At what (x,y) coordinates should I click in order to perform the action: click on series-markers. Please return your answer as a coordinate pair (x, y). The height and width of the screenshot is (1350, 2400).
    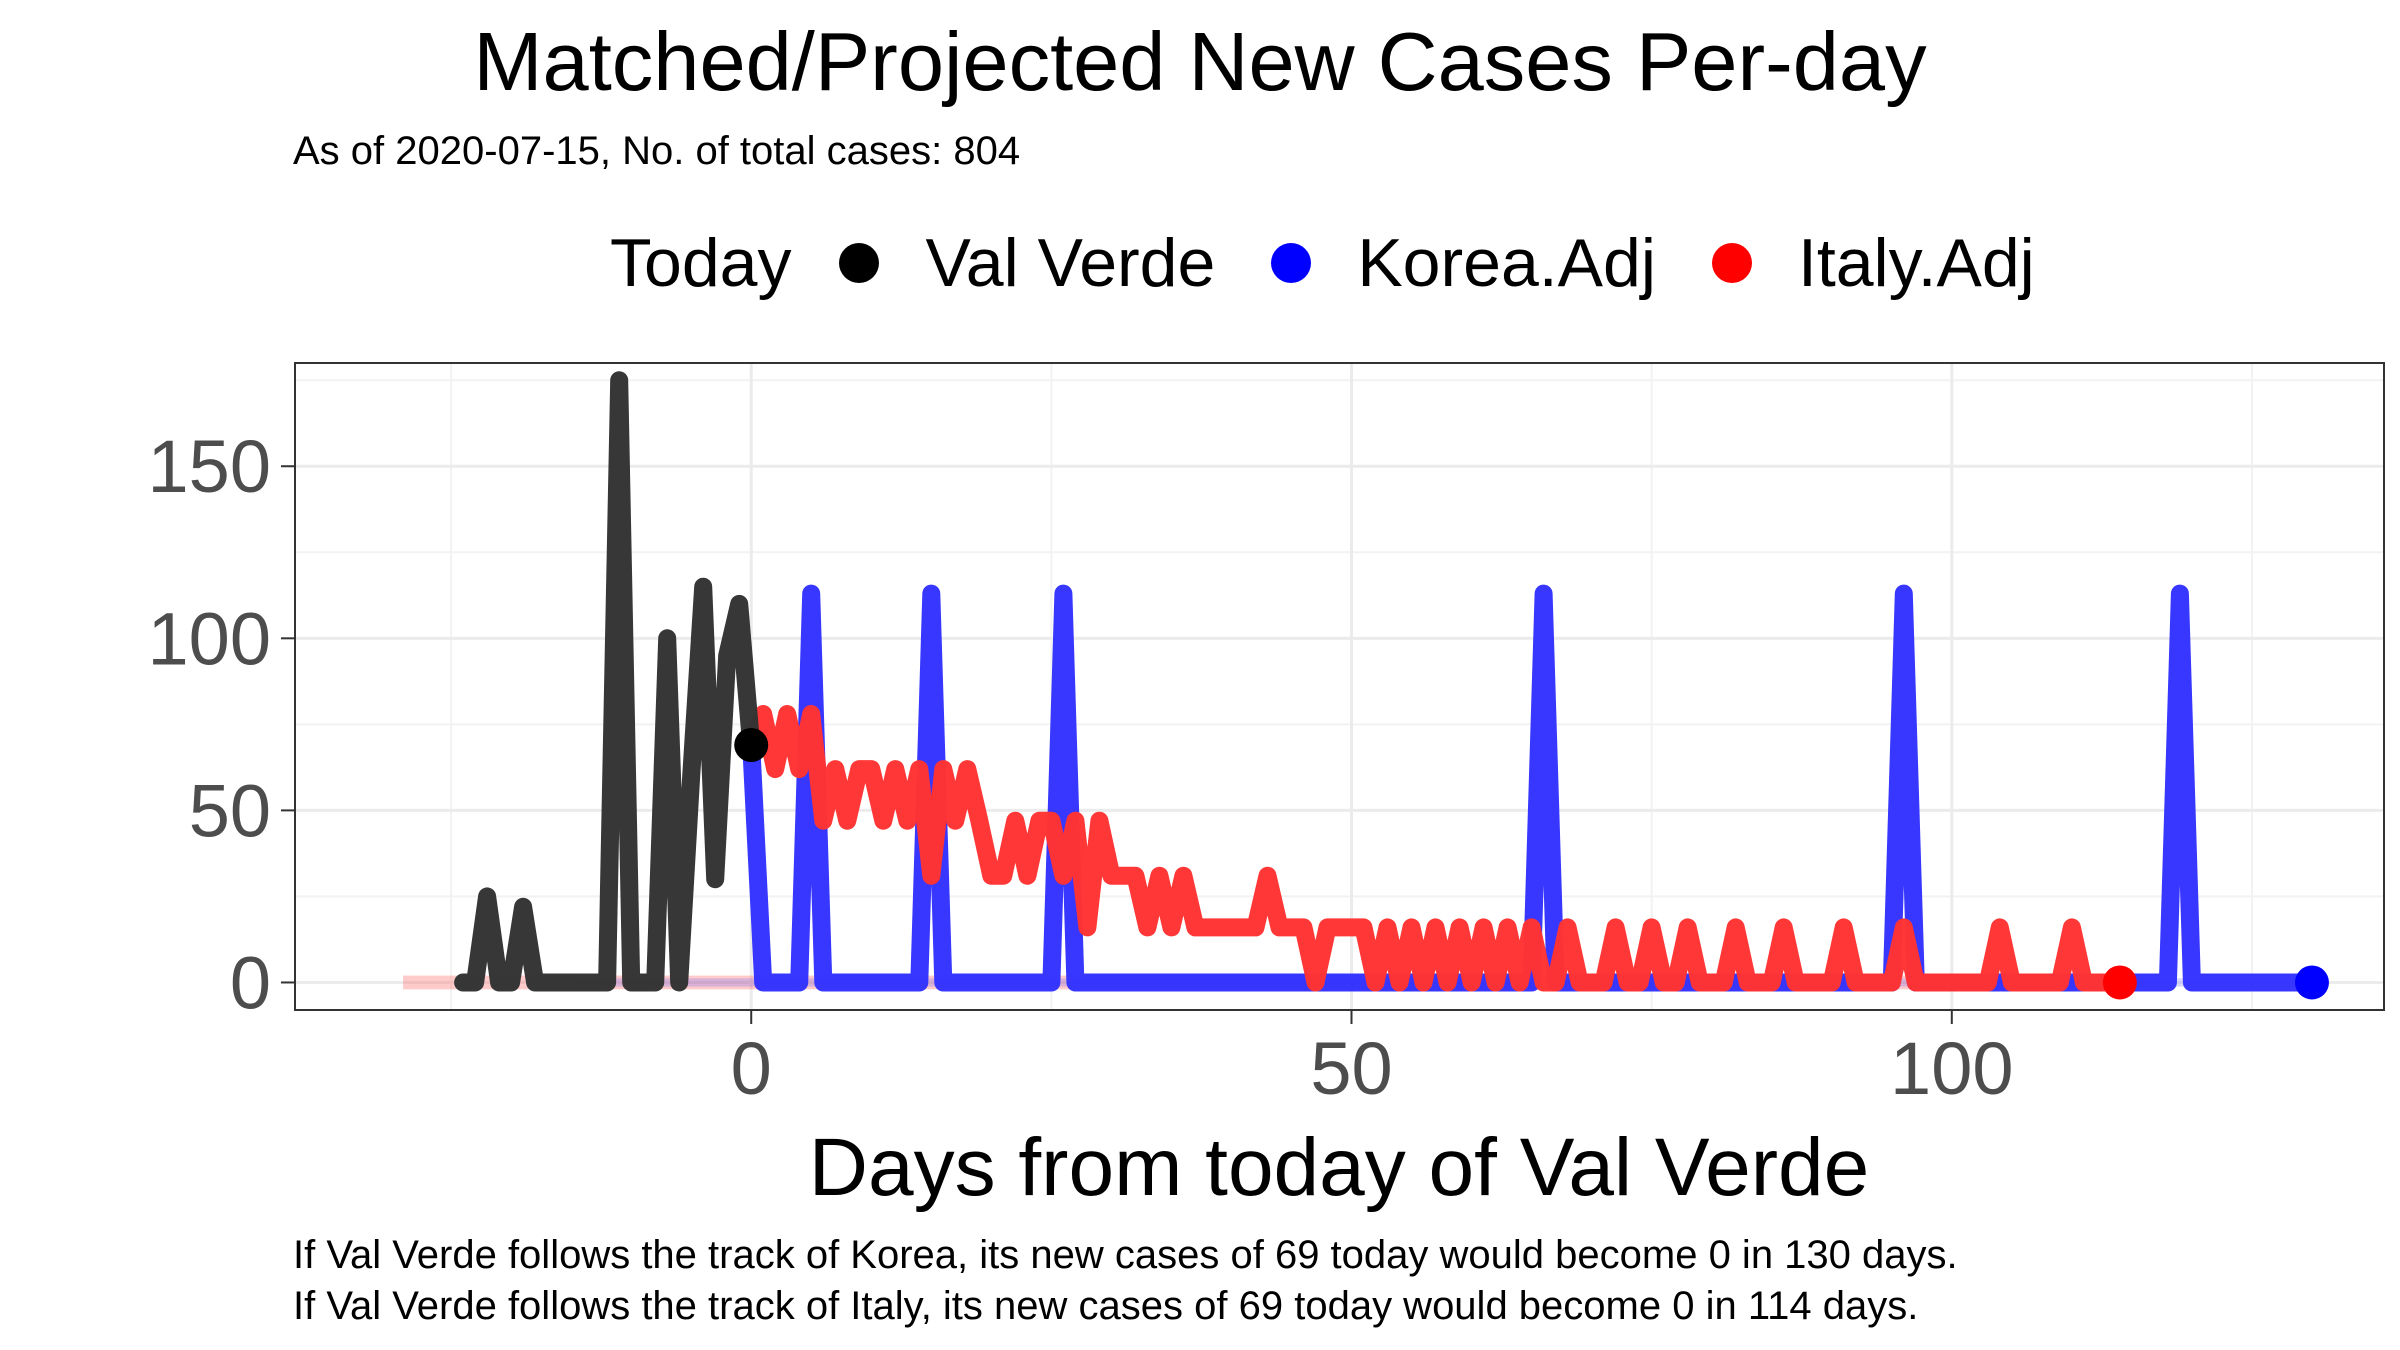
    Looking at the image, I should click on (1531, 864).